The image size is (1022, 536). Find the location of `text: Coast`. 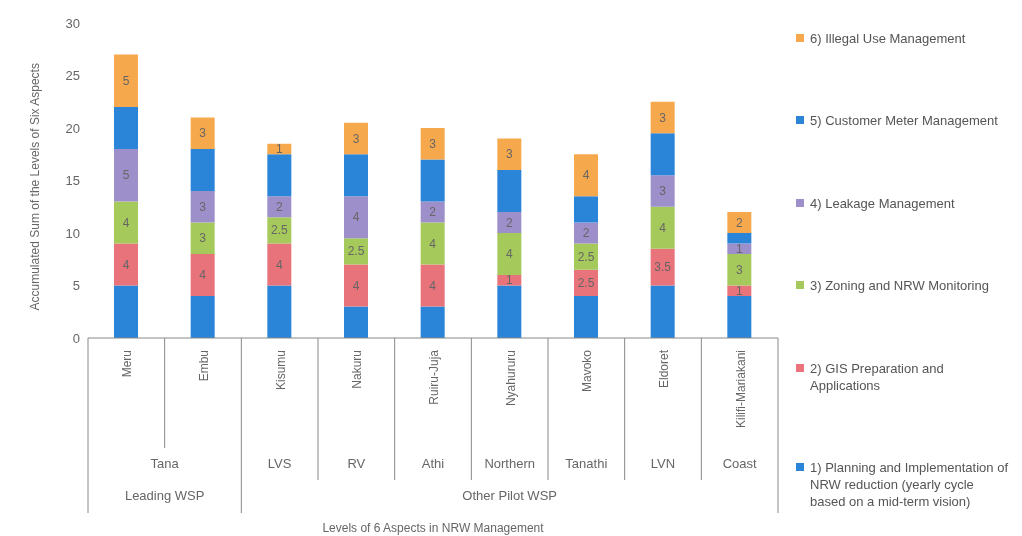

text: Coast is located at coordinates (740, 463).